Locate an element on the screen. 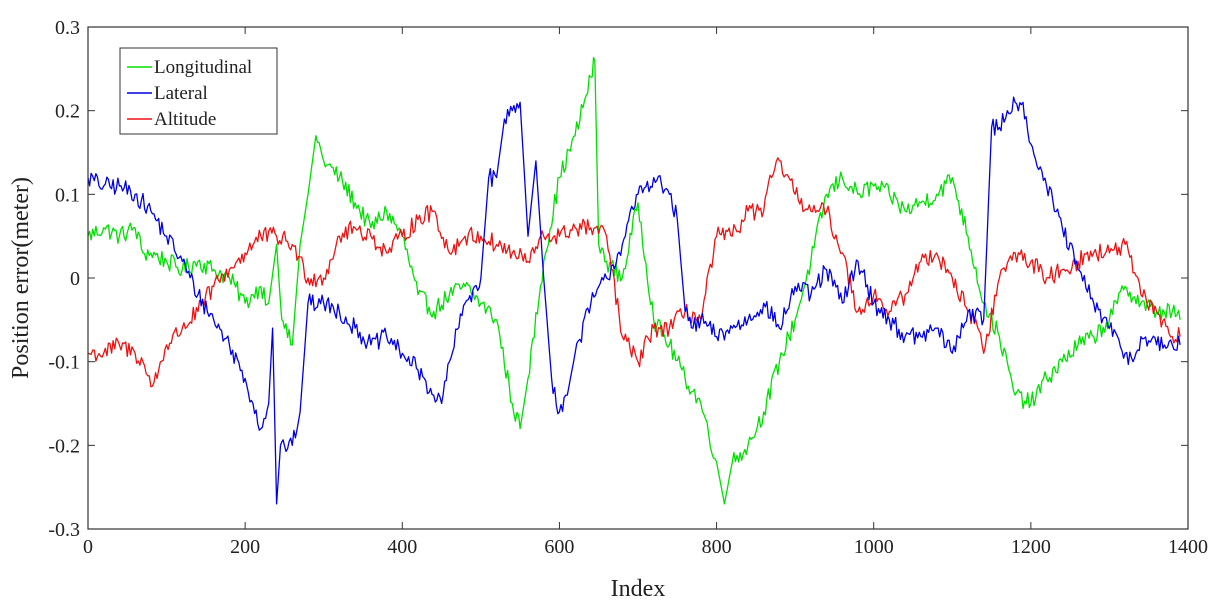 This screenshot has height=608, width=1218. y-tick-label: -0.1 is located at coordinates (64, 363).